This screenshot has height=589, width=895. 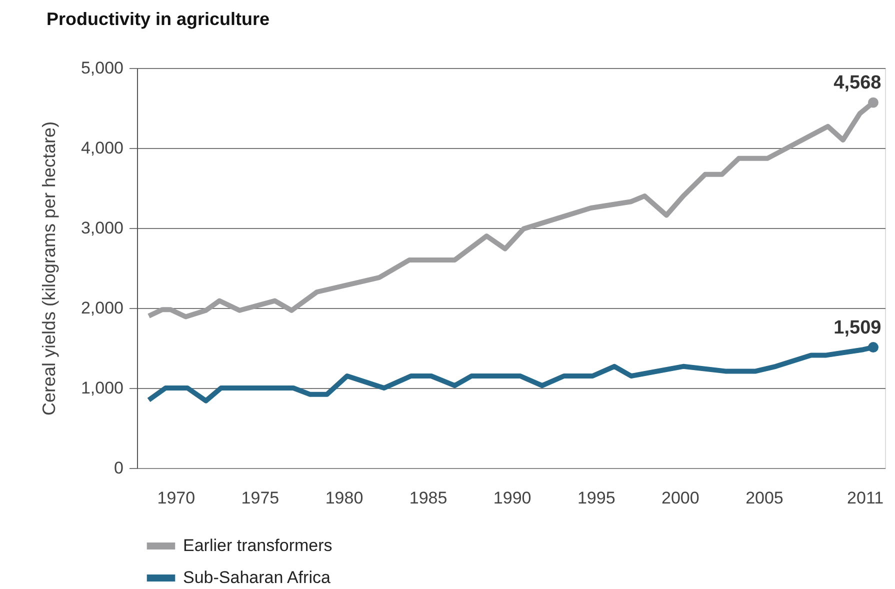 What do you see at coordinates (102, 68) in the screenshot?
I see `y-tick-label: 5,000` at bounding box center [102, 68].